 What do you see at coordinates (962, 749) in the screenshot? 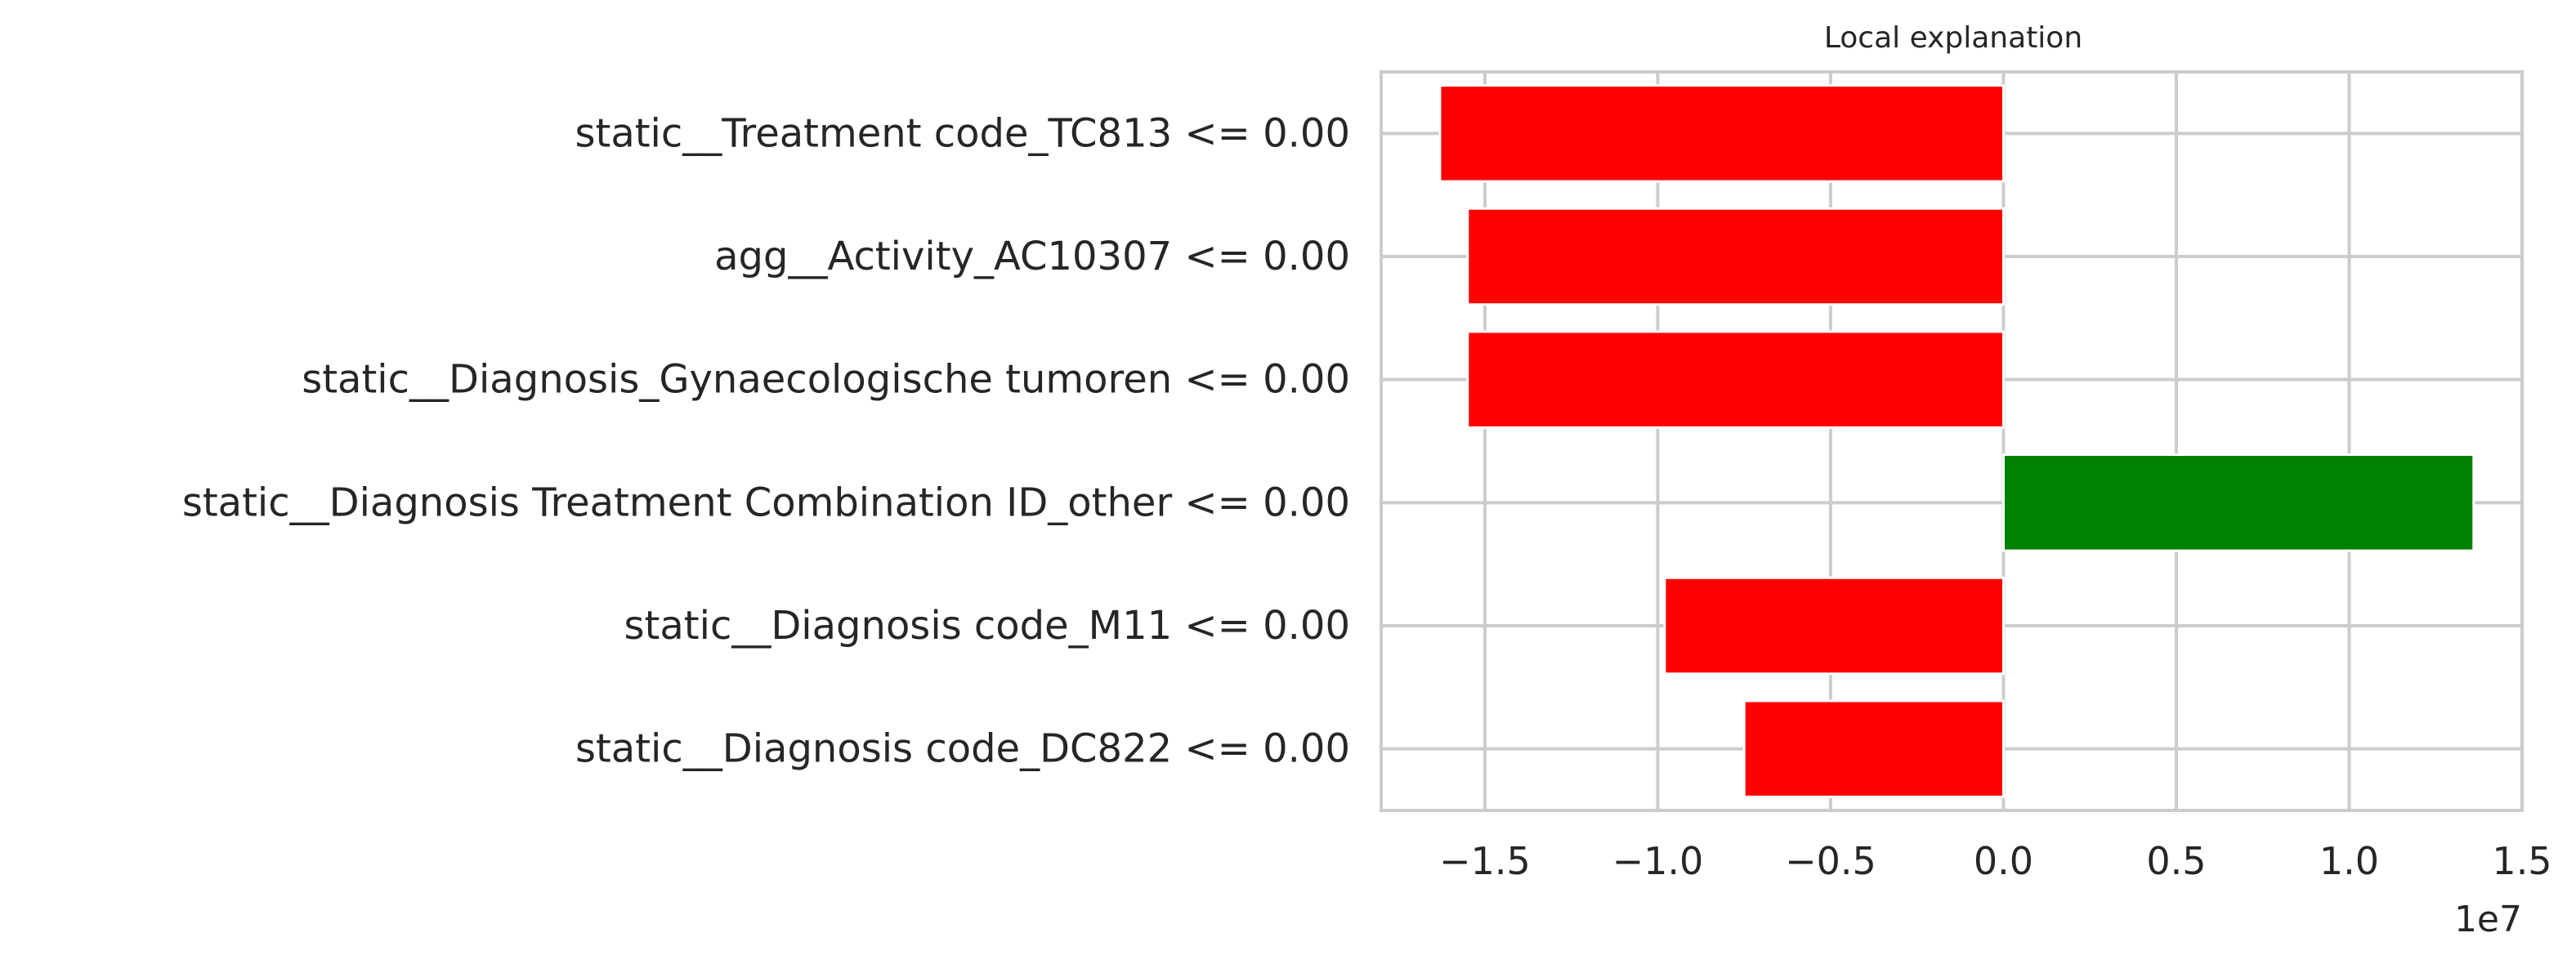
I see `y-tick-label: static__Diagnosis code_DC822 <= 0.00` at bounding box center [962, 749].